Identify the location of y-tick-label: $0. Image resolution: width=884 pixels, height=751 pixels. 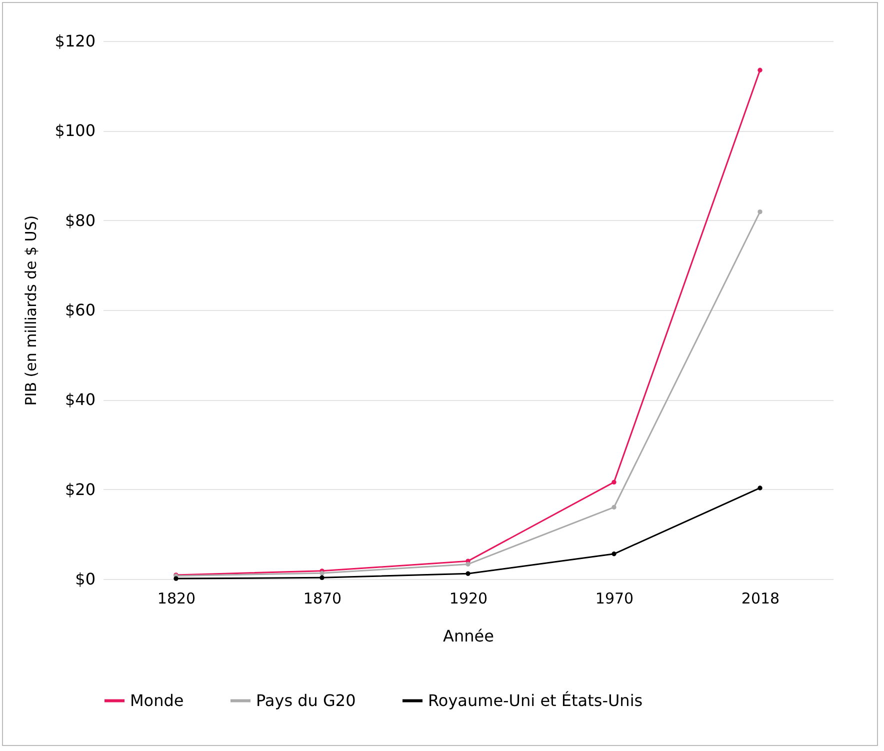
(85, 579).